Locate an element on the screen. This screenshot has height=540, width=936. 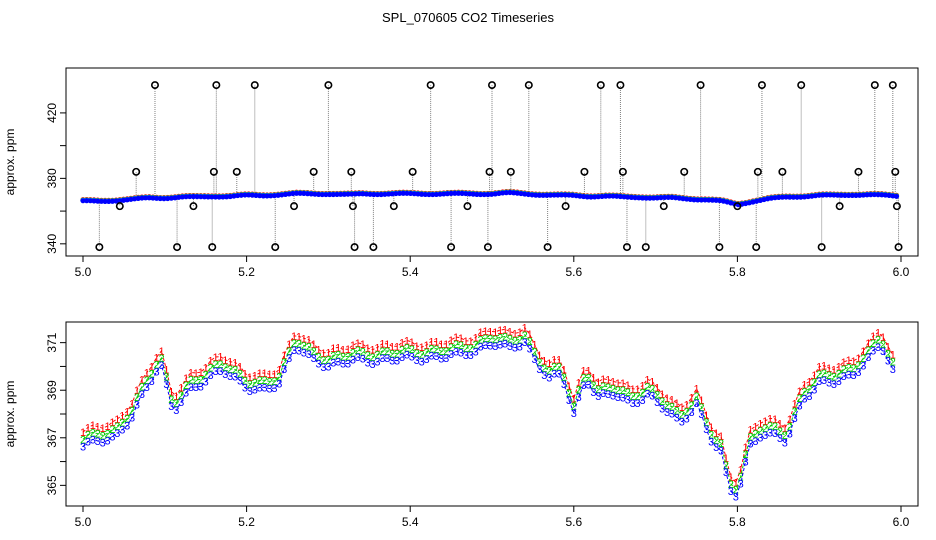
y-tick-label: 369 is located at coordinates (52, 390).